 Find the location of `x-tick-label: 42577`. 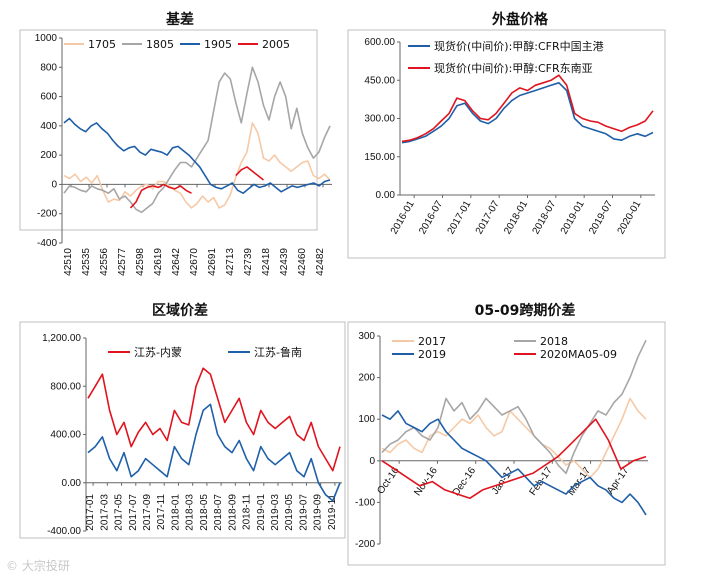

x-tick-label: 42577 is located at coordinates (122, 262).